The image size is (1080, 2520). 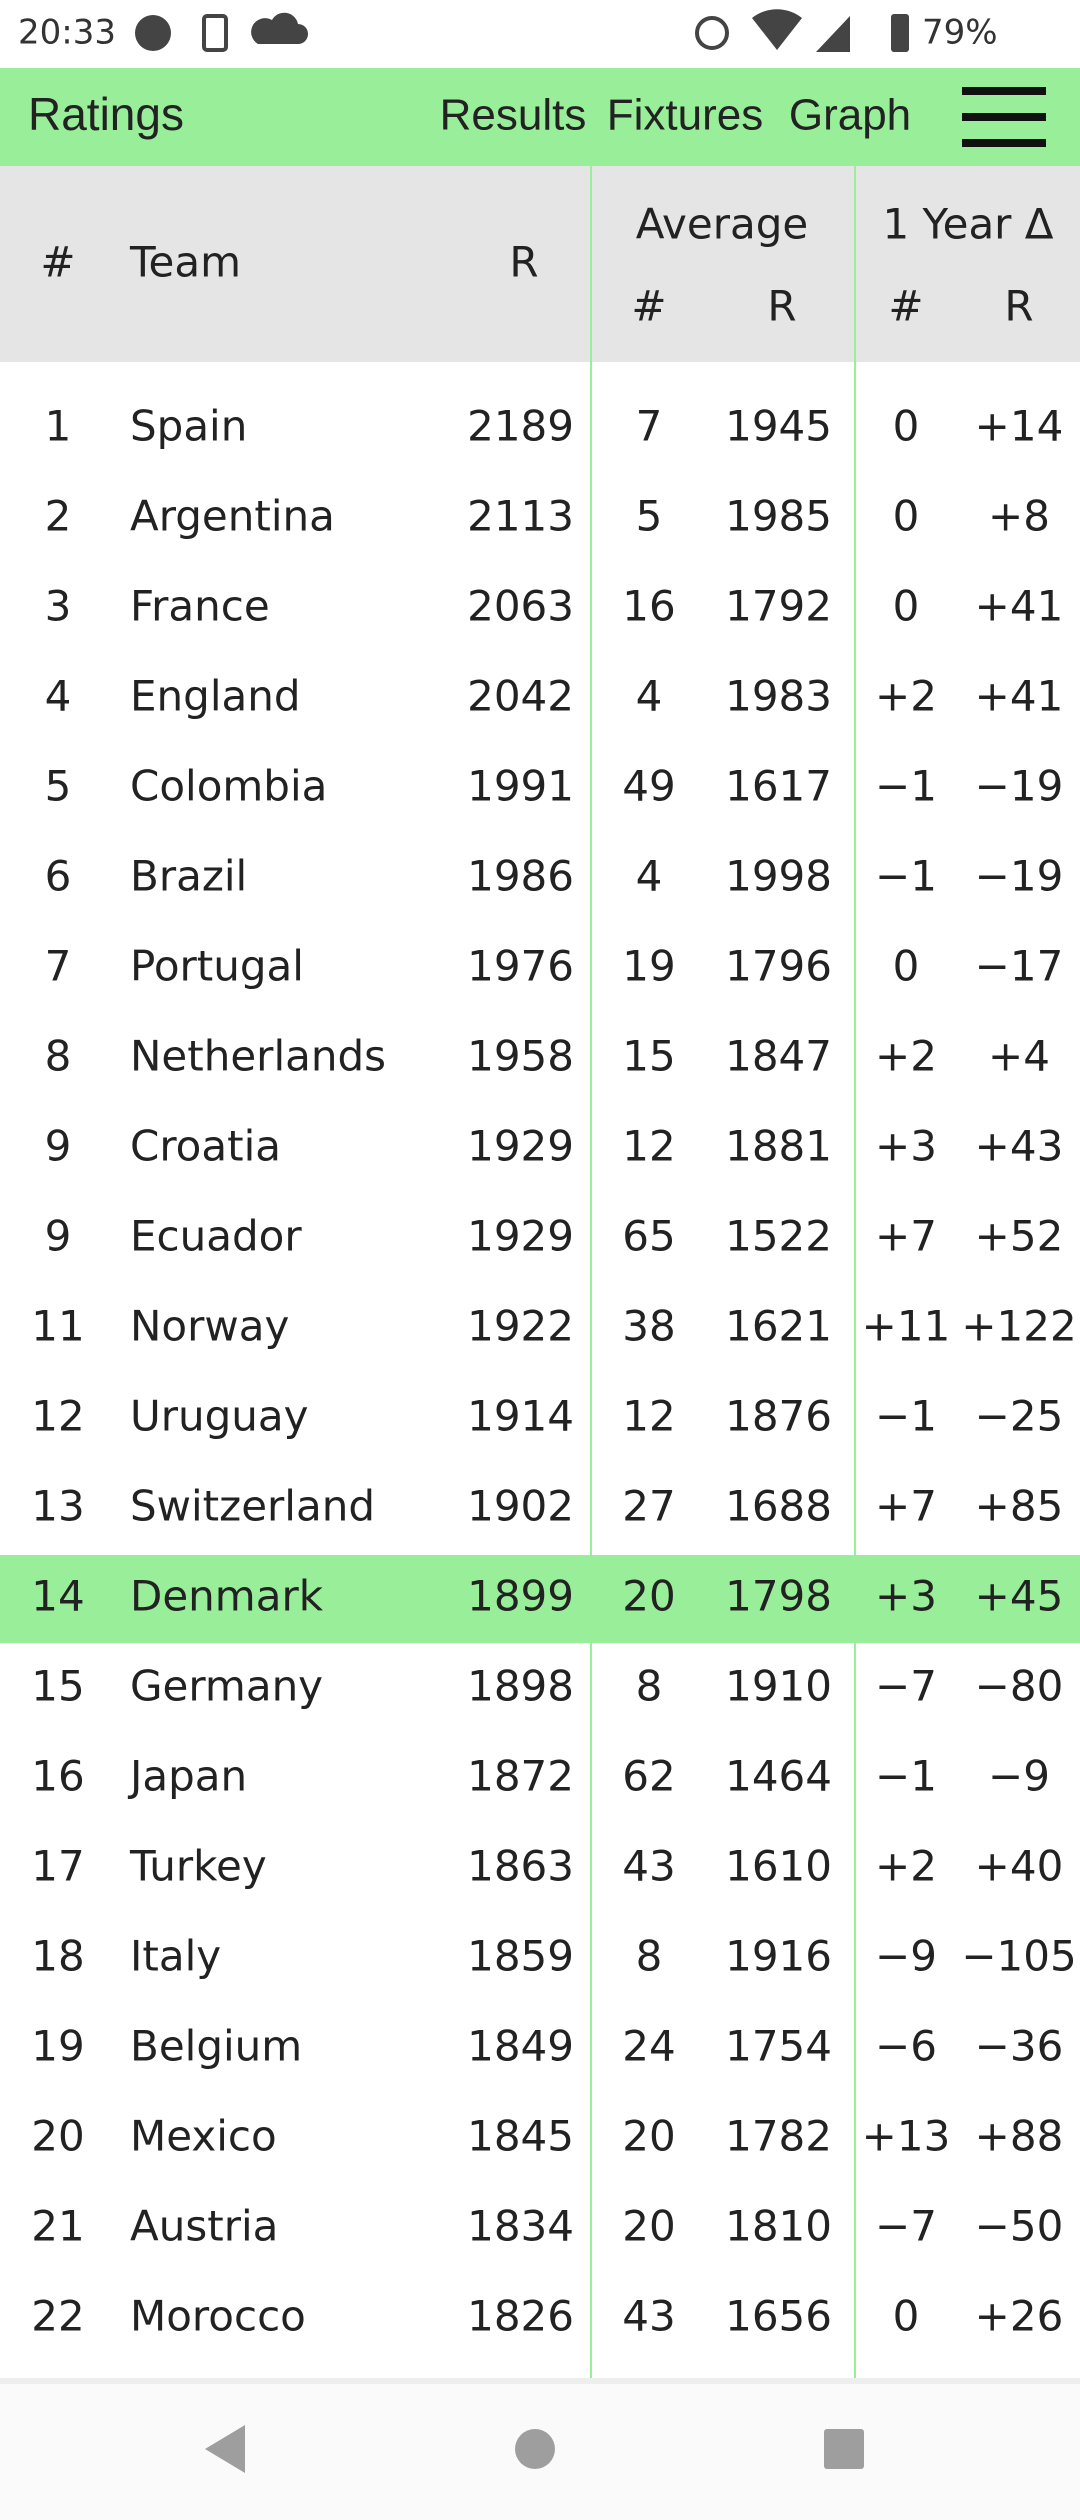 I want to click on recents-button, so click(x=844, y=2449).